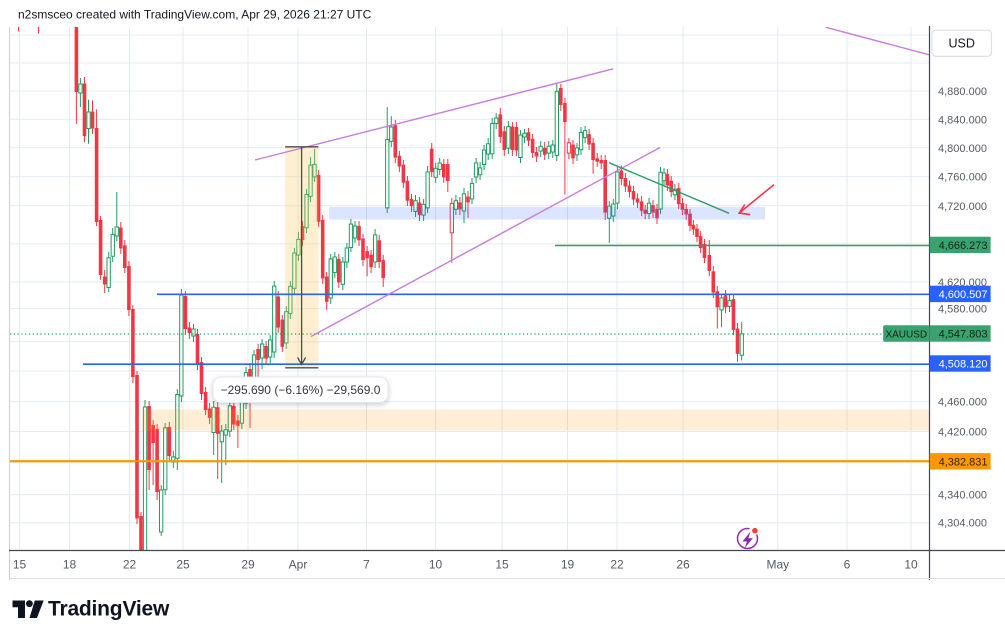 The width and height of the screenshot is (1005, 639). Describe the element at coordinates (301, 390) in the screenshot. I see `svg-text: −295.690 (−6.16%) −29,569.0` at that location.